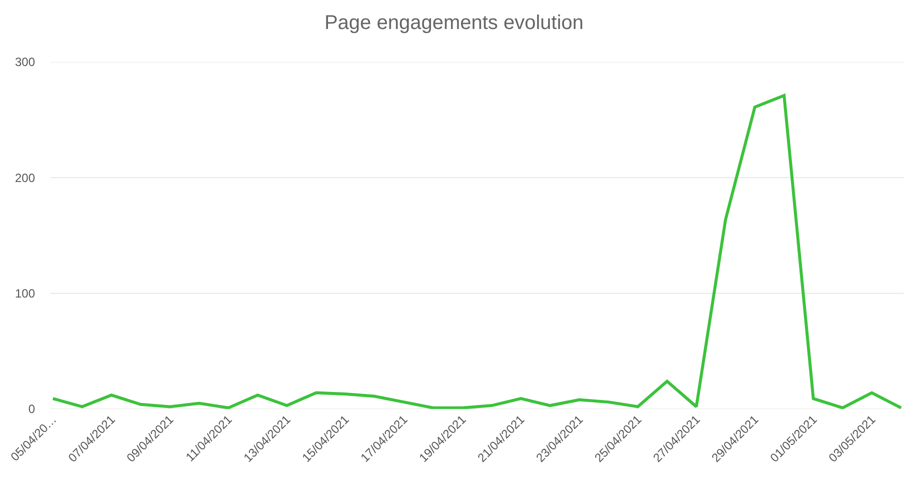 This screenshot has height=501, width=908. I want to click on y-tick-label: 0, so click(32, 409).